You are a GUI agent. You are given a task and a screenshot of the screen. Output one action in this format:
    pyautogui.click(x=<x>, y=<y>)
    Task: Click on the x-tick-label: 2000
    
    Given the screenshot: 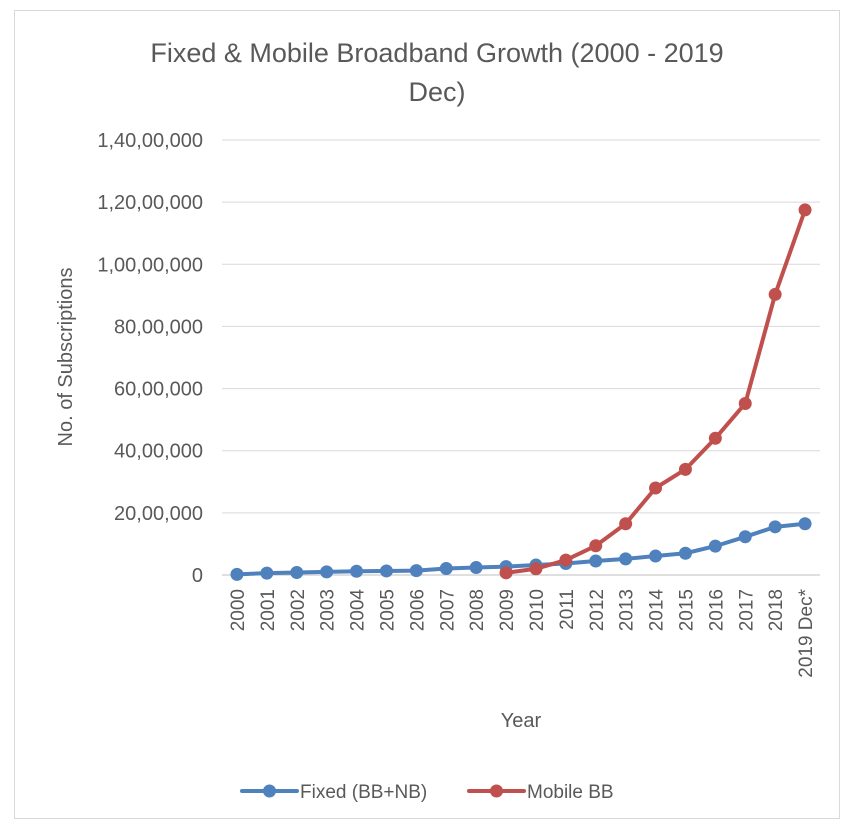 What is the action you would take?
    pyautogui.click(x=238, y=610)
    